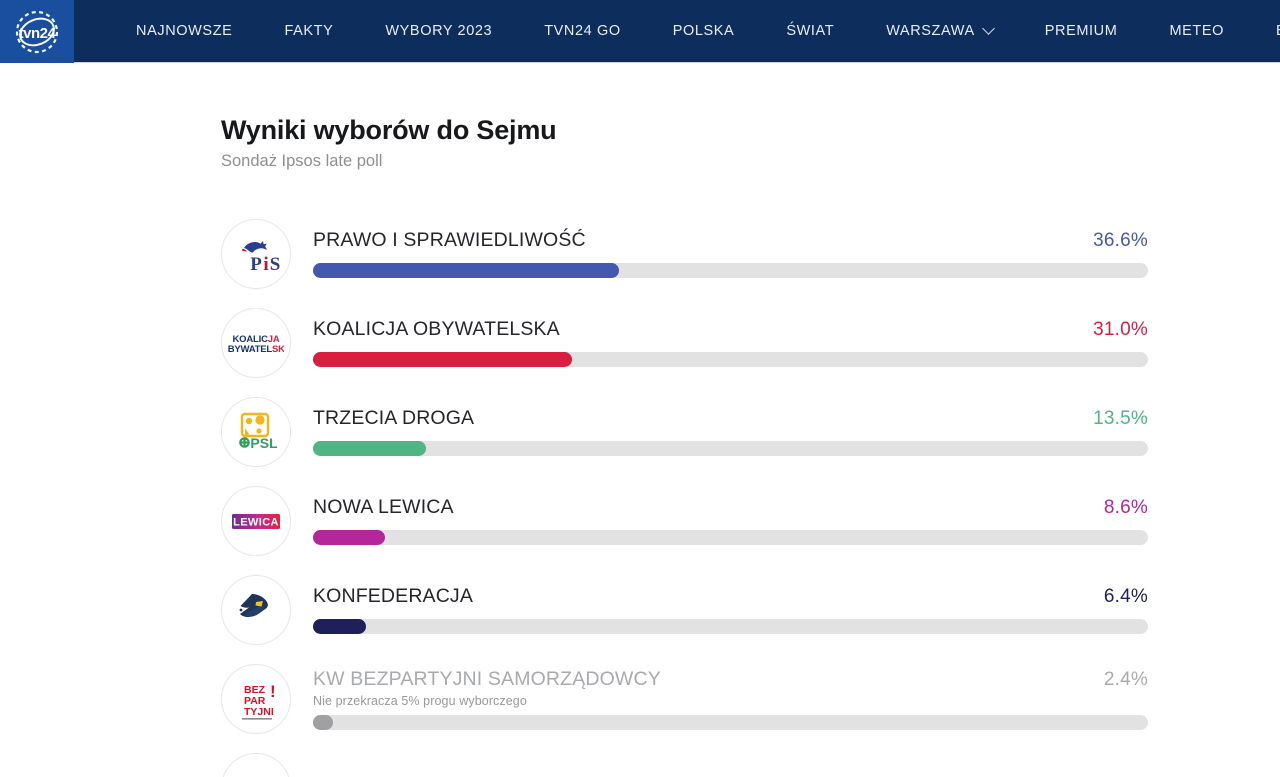 Image resolution: width=1280 pixels, height=777 pixels. I want to click on tvn24-logo-mark: tvn24, so click(37, 31).